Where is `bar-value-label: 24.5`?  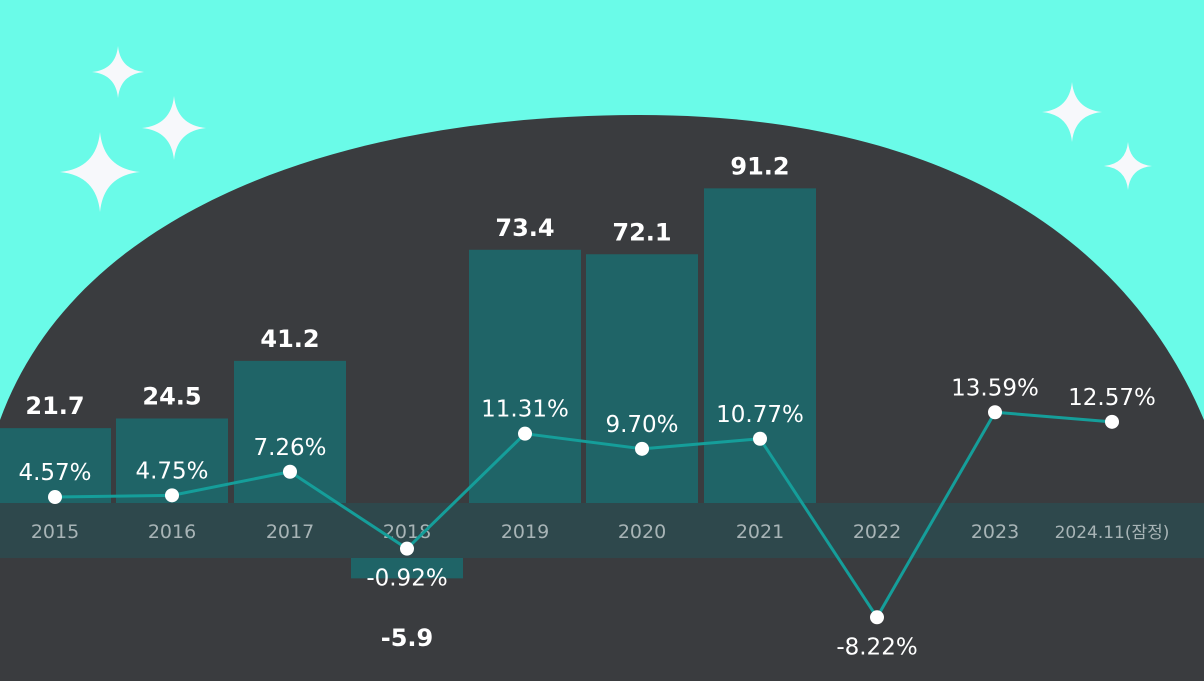
bar-value-label: 24.5 is located at coordinates (171, 396).